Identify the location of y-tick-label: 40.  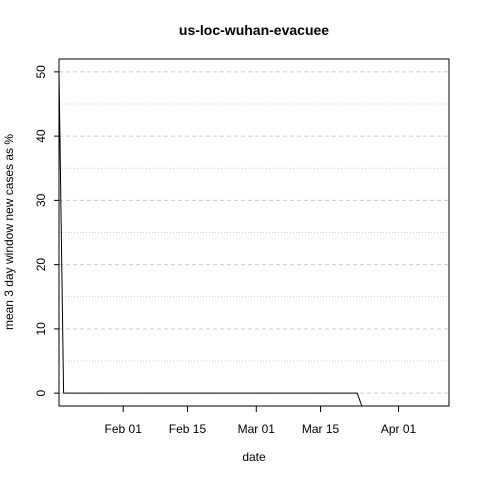
(41, 136).